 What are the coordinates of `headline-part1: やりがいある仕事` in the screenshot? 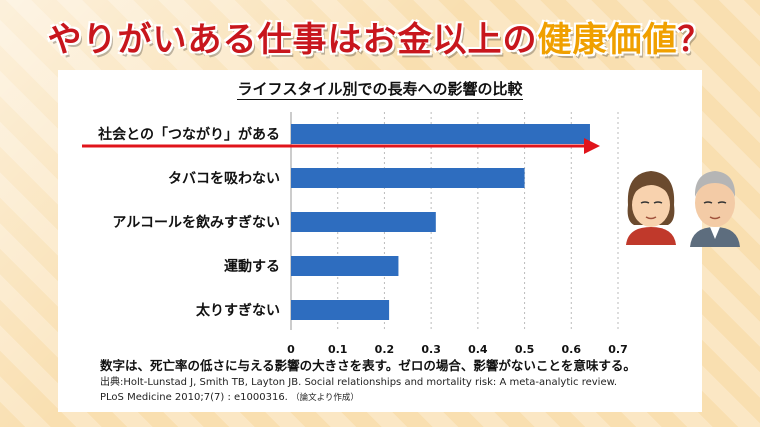 It's located at (187, 40).